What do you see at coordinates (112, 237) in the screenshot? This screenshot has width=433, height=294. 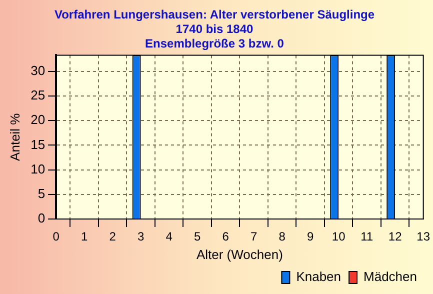 I see `x-tick-label: 2` at bounding box center [112, 237].